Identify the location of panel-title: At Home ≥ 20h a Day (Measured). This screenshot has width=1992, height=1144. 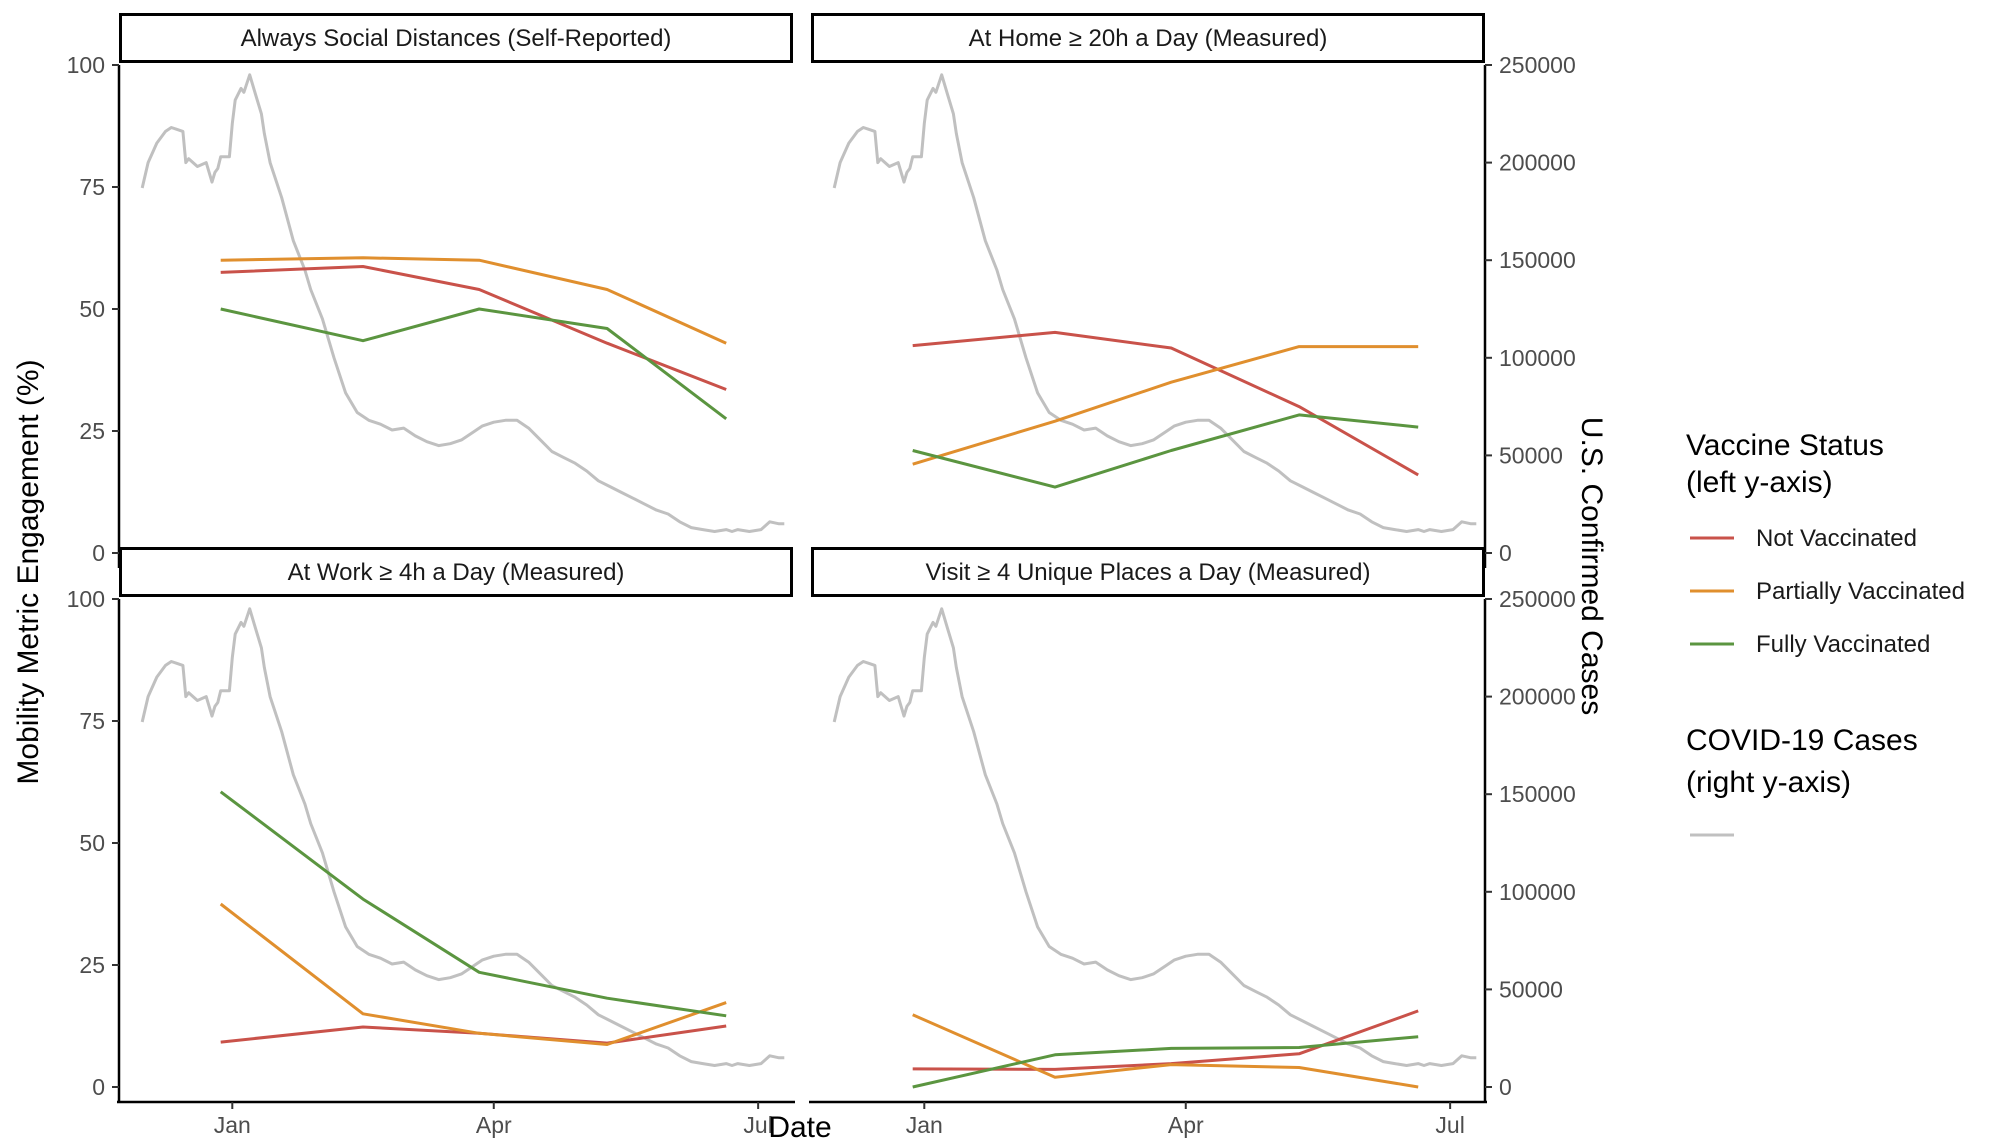
(1148, 38).